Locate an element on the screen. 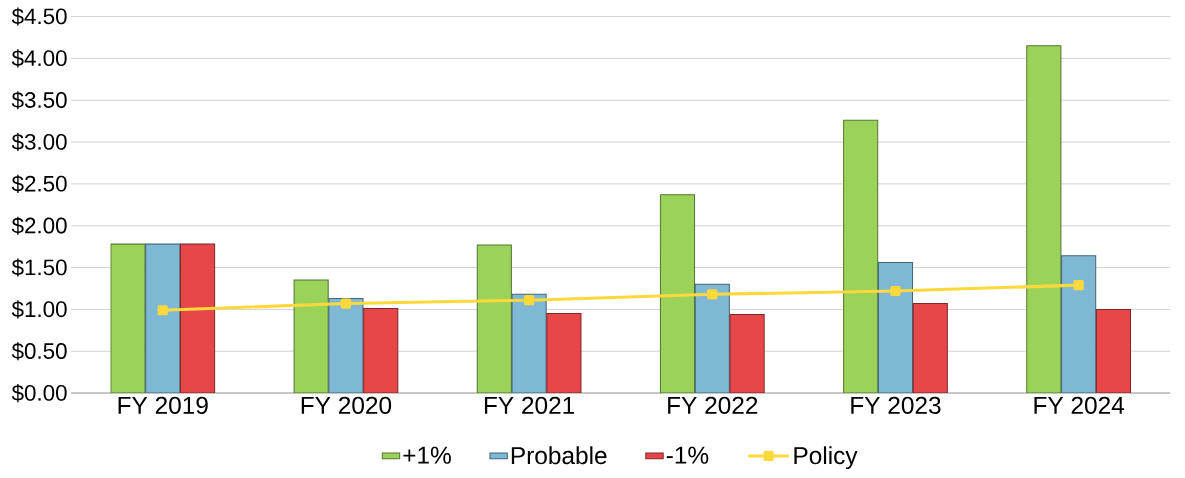  y-tick-label: $3.00 is located at coordinates (39, 142).